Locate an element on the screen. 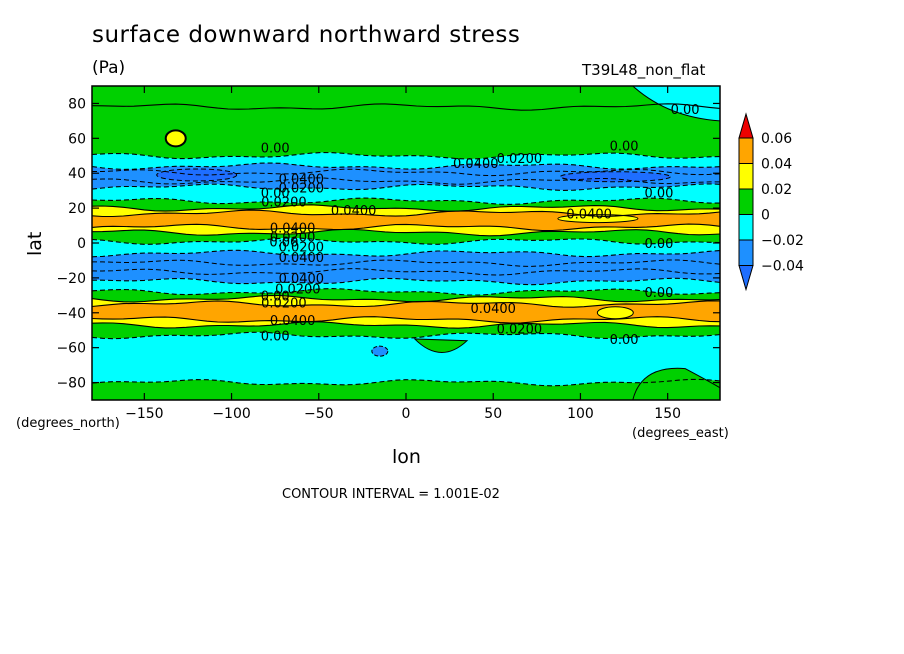  x-tick-label: 50 is located at coordinates (493, 414).